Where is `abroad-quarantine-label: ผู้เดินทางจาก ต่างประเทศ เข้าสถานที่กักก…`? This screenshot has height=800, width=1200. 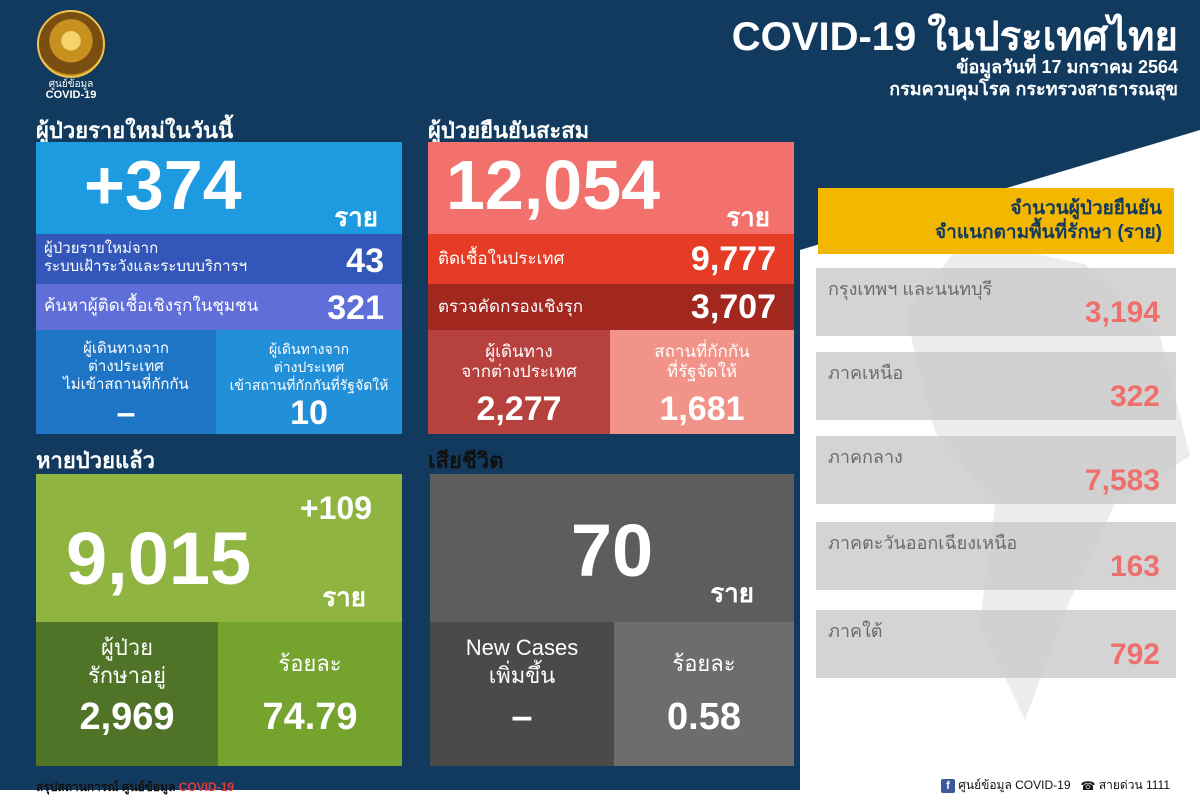 abroad-quarantine-label: ผู้เดินทางจาก ต่างประเทศ เข้าสถานที่กักก… is located at coordinates (309, 367).